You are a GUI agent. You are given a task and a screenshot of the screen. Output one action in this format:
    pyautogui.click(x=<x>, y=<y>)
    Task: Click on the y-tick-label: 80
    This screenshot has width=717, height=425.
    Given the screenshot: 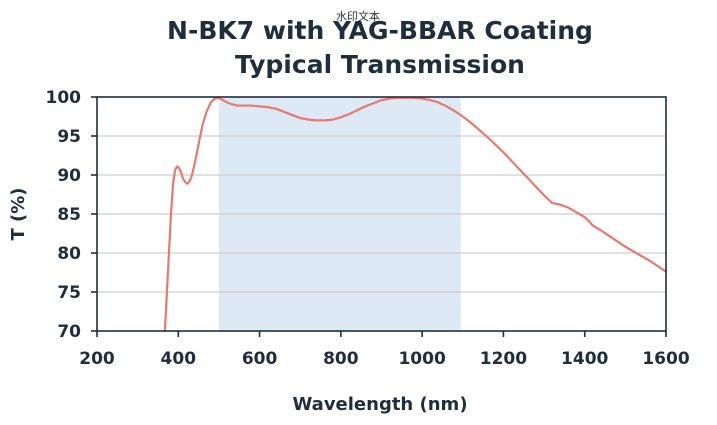 What is the action you would take?
    pyautogui.click(x=69, y=254)
    